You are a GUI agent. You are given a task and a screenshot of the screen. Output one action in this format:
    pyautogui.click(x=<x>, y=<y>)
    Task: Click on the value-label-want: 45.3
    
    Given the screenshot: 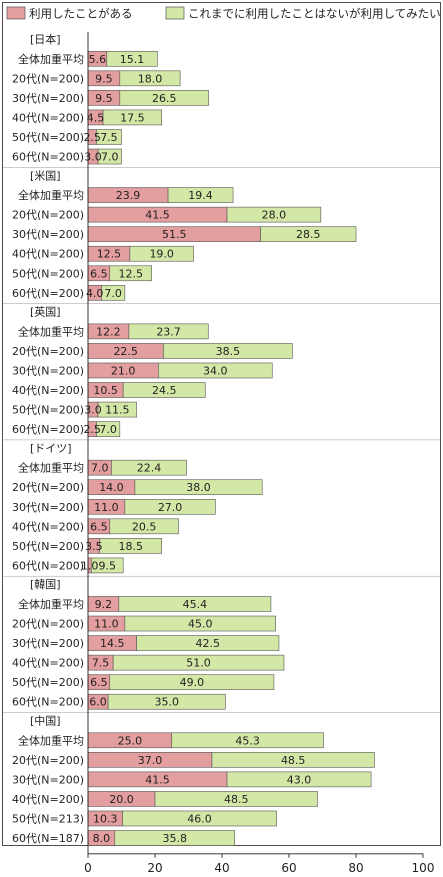 What is the action you would take?
    pyautogui.click(x=247, y=740)
    